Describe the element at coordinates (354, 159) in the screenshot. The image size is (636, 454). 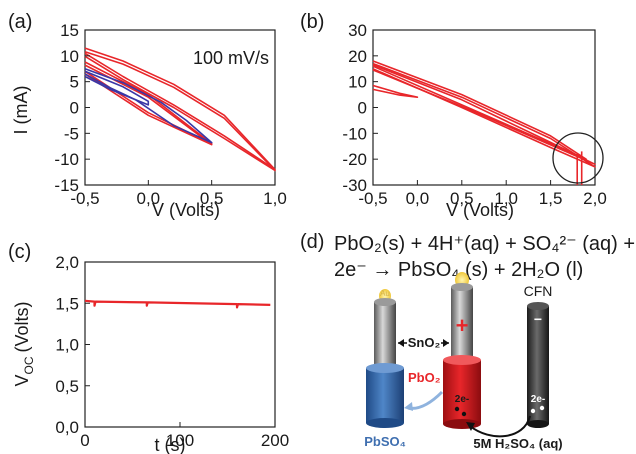
I see `y-tick-label: -20` at that location.